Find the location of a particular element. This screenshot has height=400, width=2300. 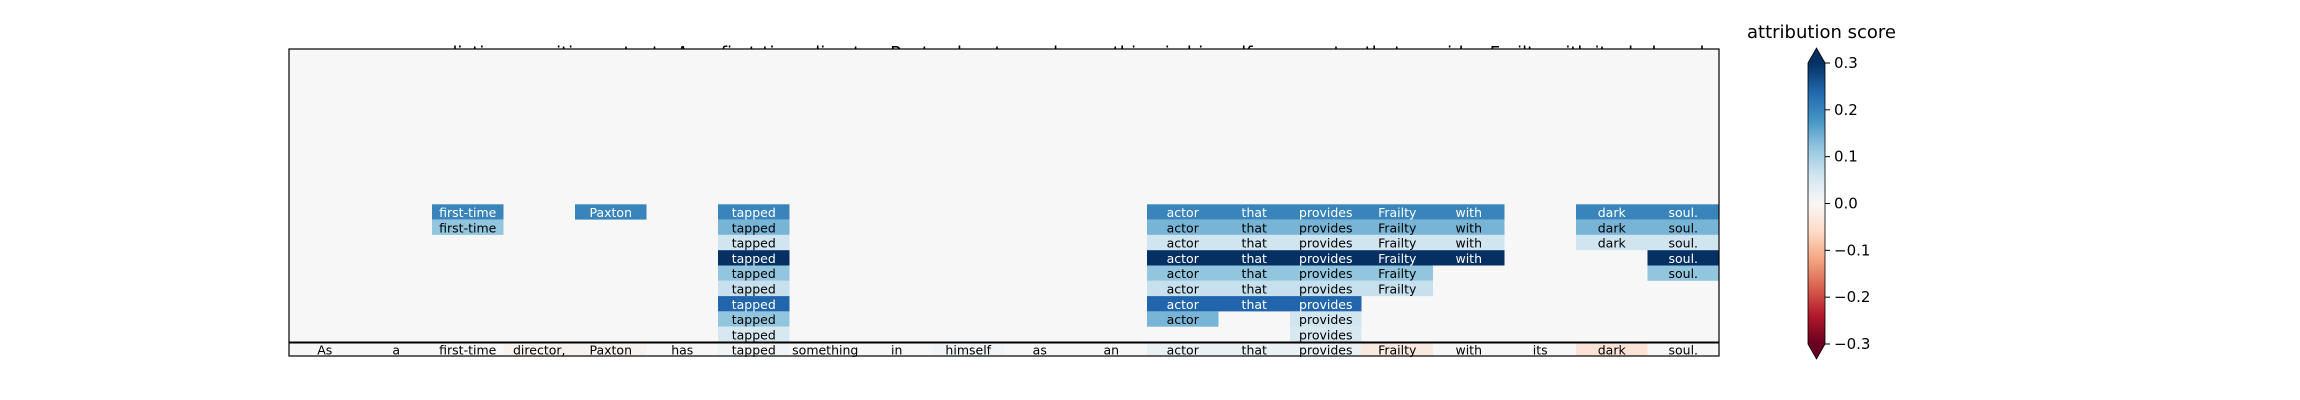

token-label: tapped is located at coordinates (754, 349).